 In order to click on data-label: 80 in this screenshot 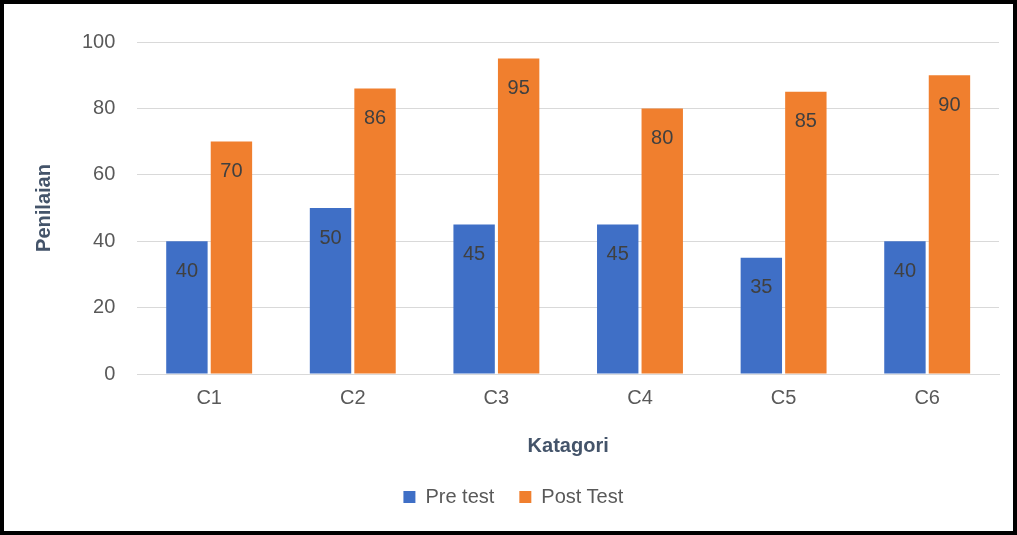, I will do `click(662, 136)`.